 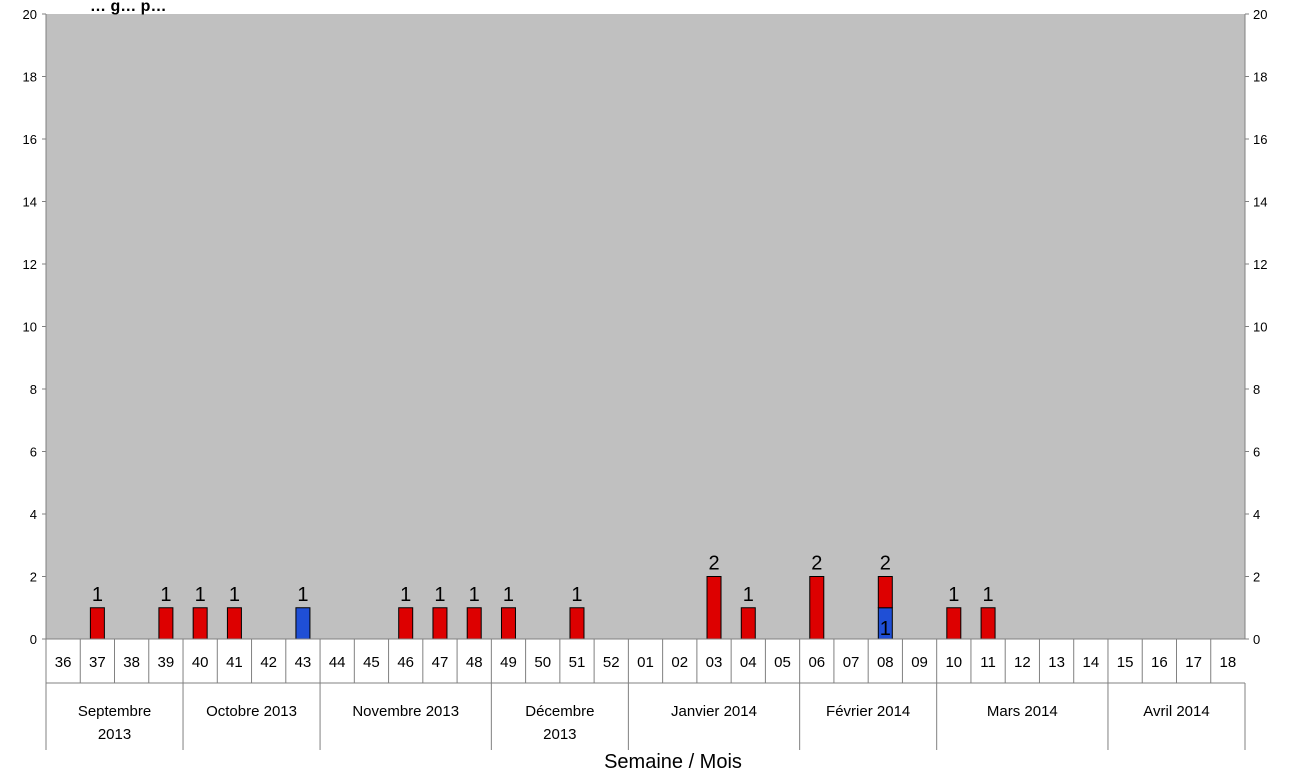 What do you see at coordinates (714, 711) in the screenshot?
I see `month-label: Janvier 2014` at bounding box center [714, 711].